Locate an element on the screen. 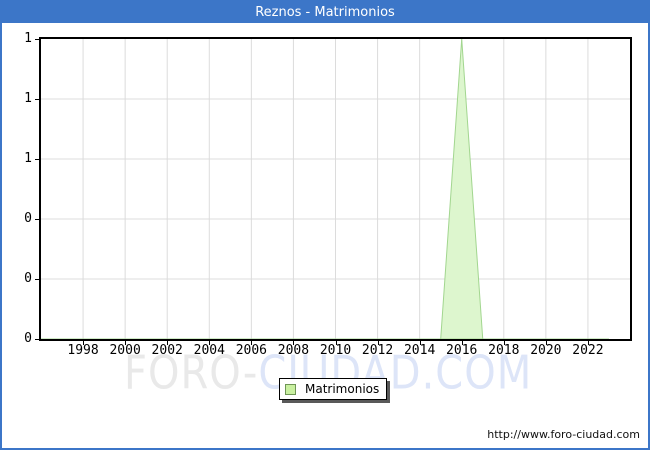  x-tick-label: 2010 is located at coordinates (335, 350).